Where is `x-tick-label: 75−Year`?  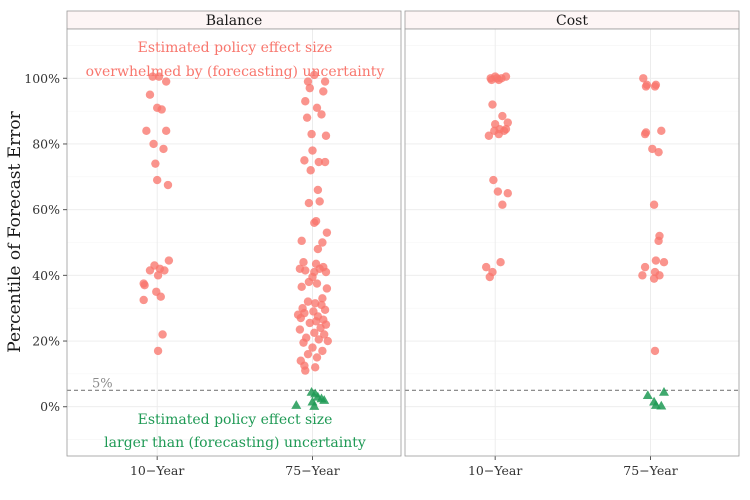 x-tick-label: 75−Year is located at coordinates (650, 470).